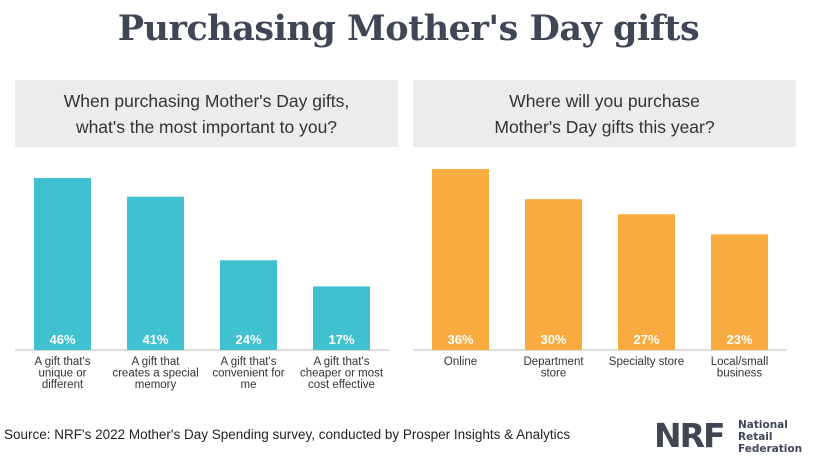 This screenshot has width=817, height=474. Describe the element at coordinates (155, 339) in the screenshot. I see `left-bar-2-value-label: 41%` at that location.